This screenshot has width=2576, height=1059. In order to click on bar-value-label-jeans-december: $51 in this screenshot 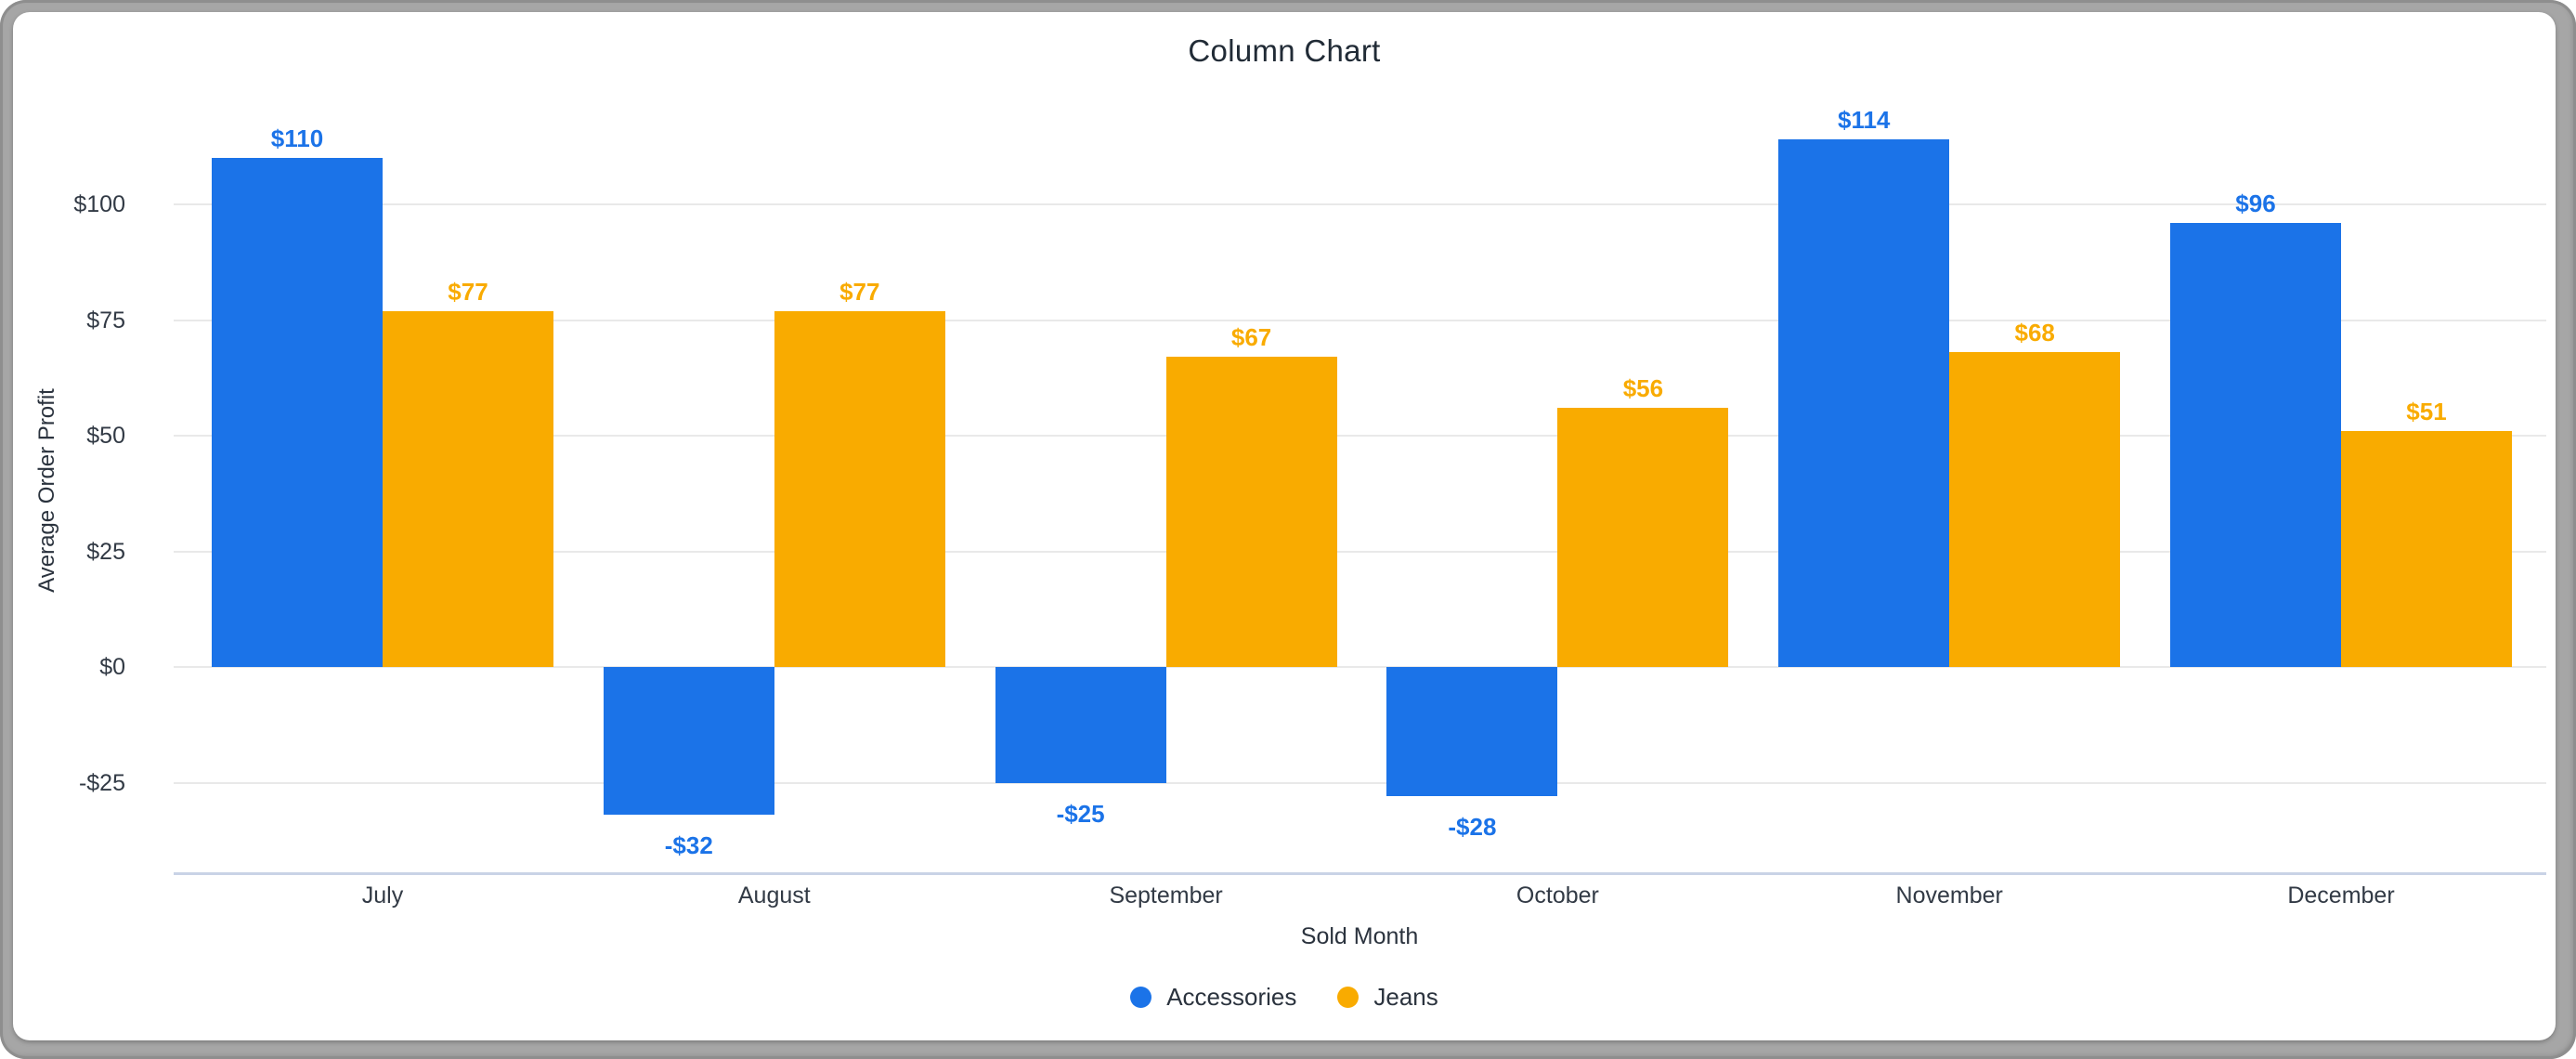, I will do `click(2426, 412)`.